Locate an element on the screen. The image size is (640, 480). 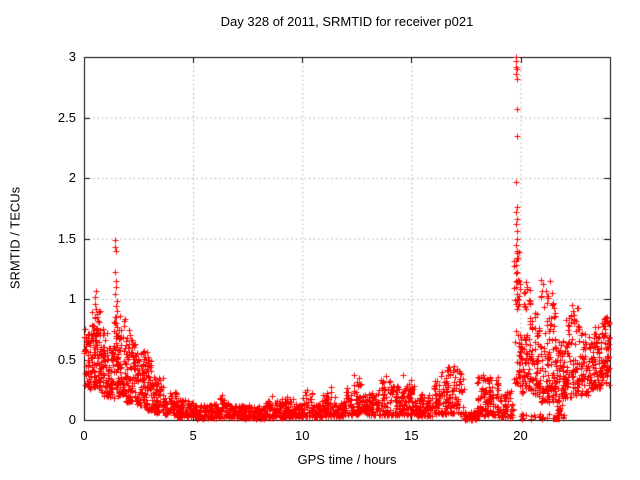
y-tick-label-0: 0 is located at coordinates (72, 419).